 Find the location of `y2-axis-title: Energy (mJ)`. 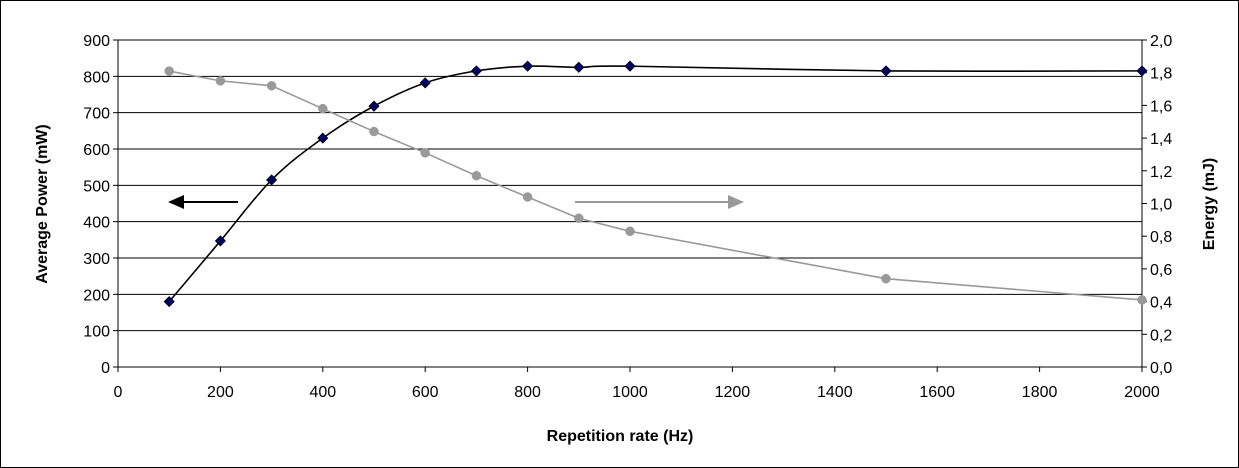

y2-axis-title: Energy (mJ) is located at coordinates (1209, 204).